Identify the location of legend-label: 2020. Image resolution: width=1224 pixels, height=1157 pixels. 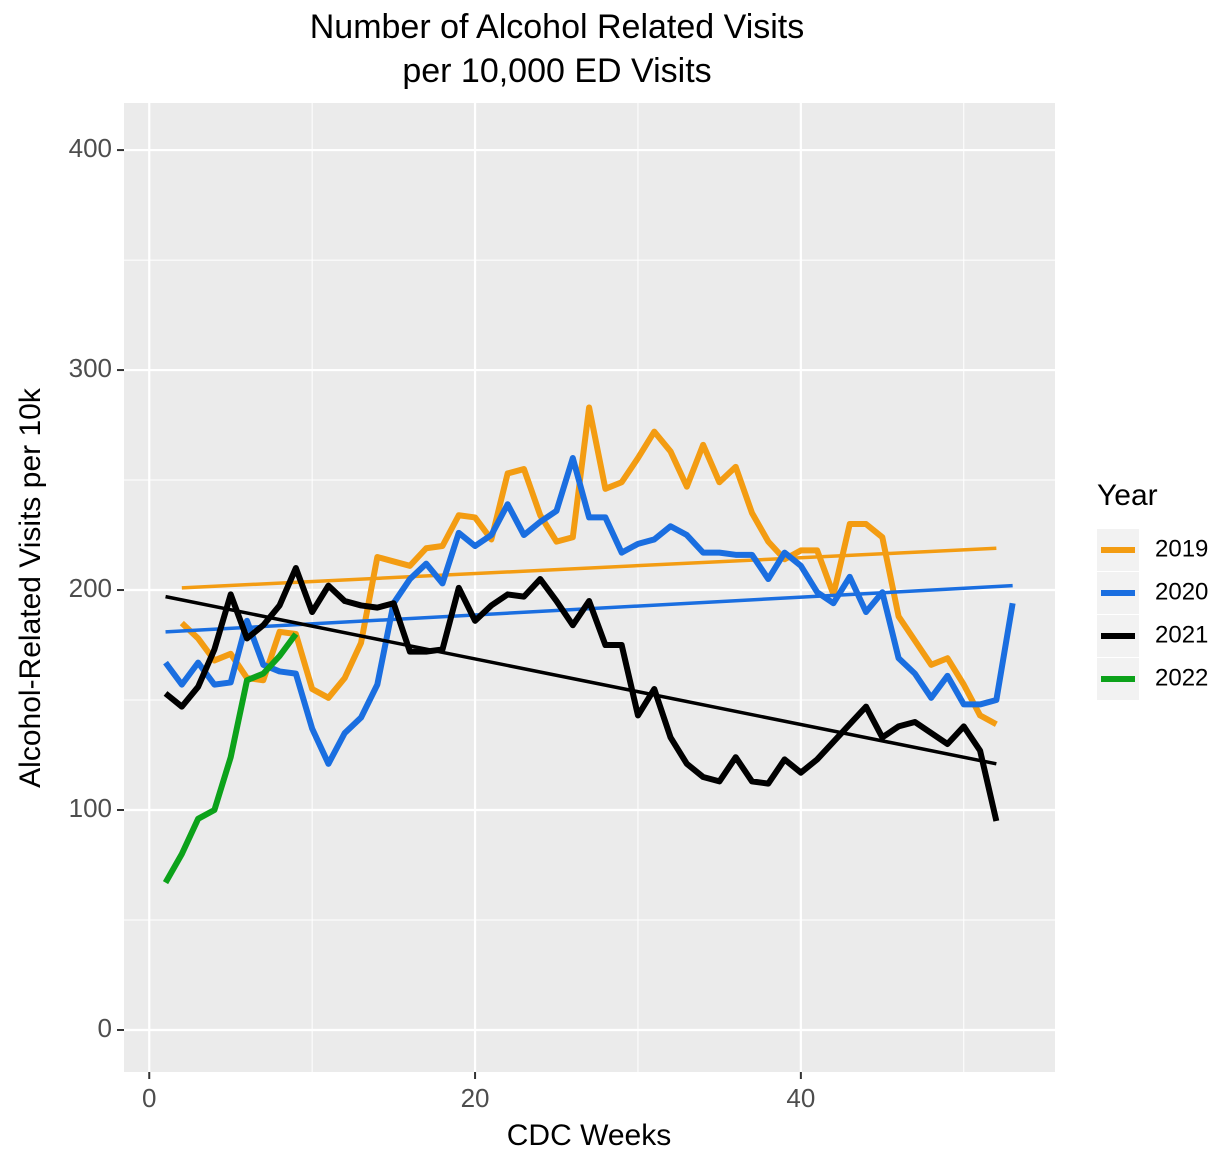
(1181, 591).